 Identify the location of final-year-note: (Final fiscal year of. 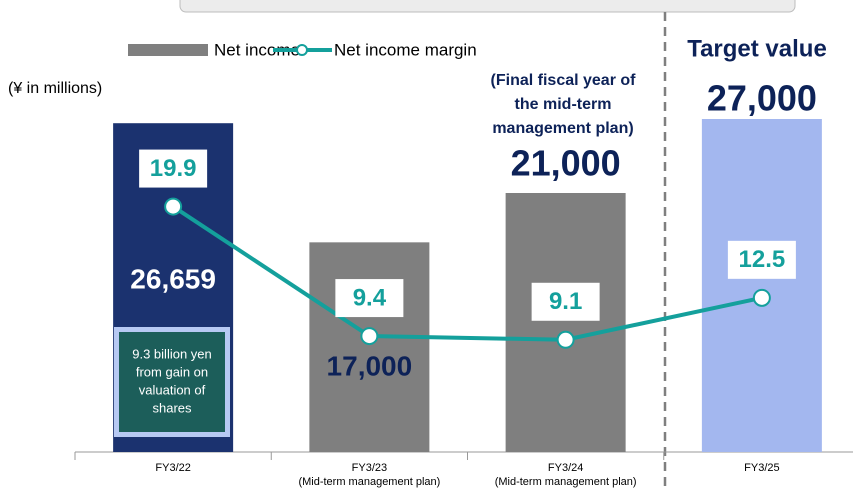
(564, 80).